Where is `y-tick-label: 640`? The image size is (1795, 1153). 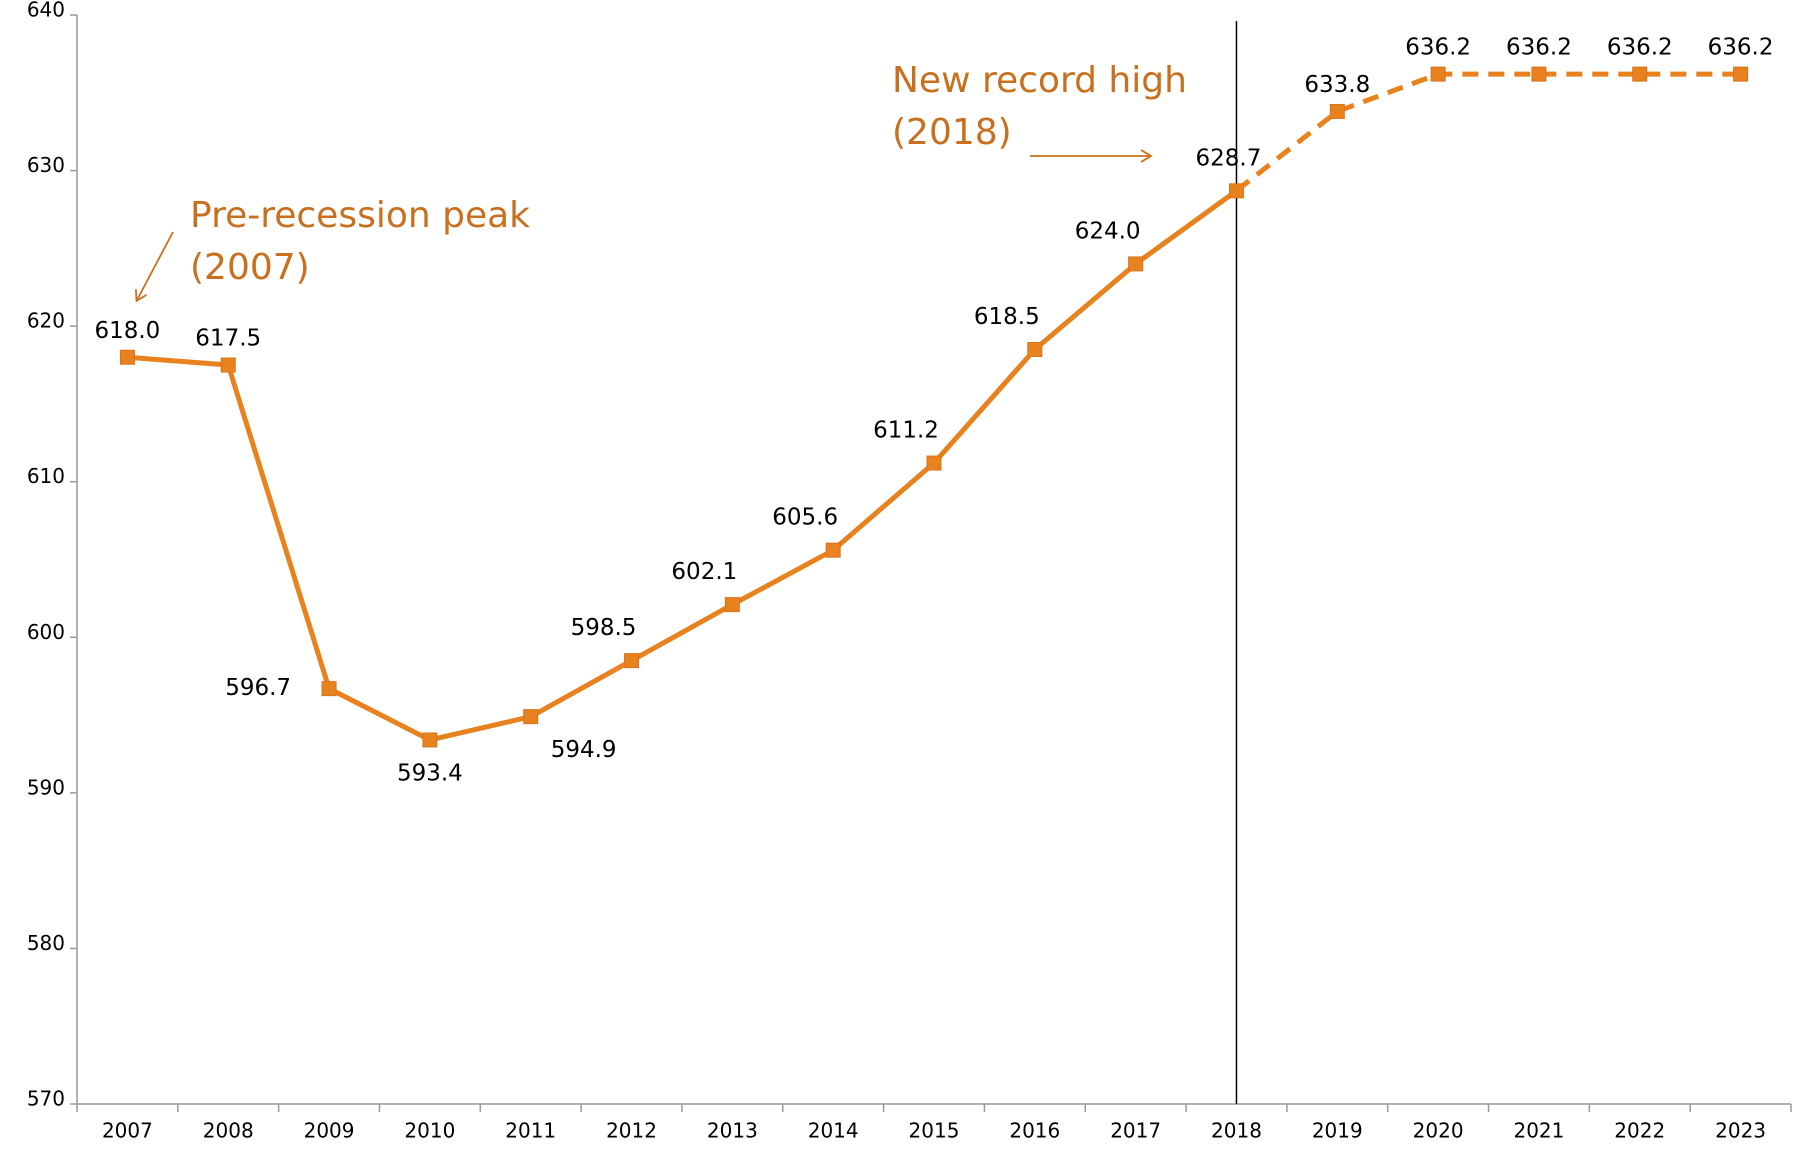 y-tick-label: 640 is located at coordinates (46, 11).